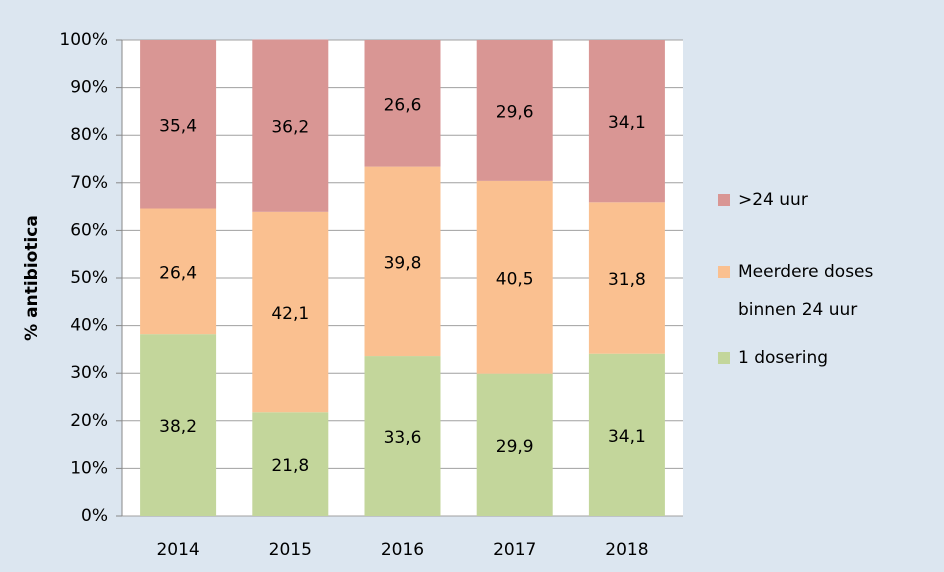  Describe the element at coordinates (89, 135) in the screenshot. I see `y-tick-label: 80%` at that location.